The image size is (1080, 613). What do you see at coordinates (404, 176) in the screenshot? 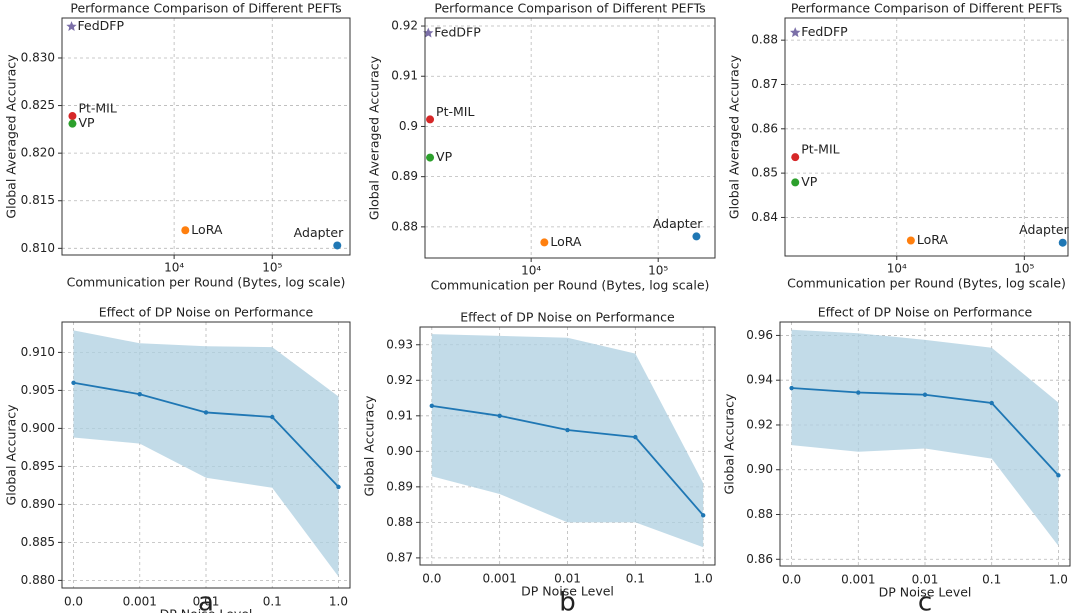
I see `y-tick-label: 0.89` at bounding box center [404, 176].